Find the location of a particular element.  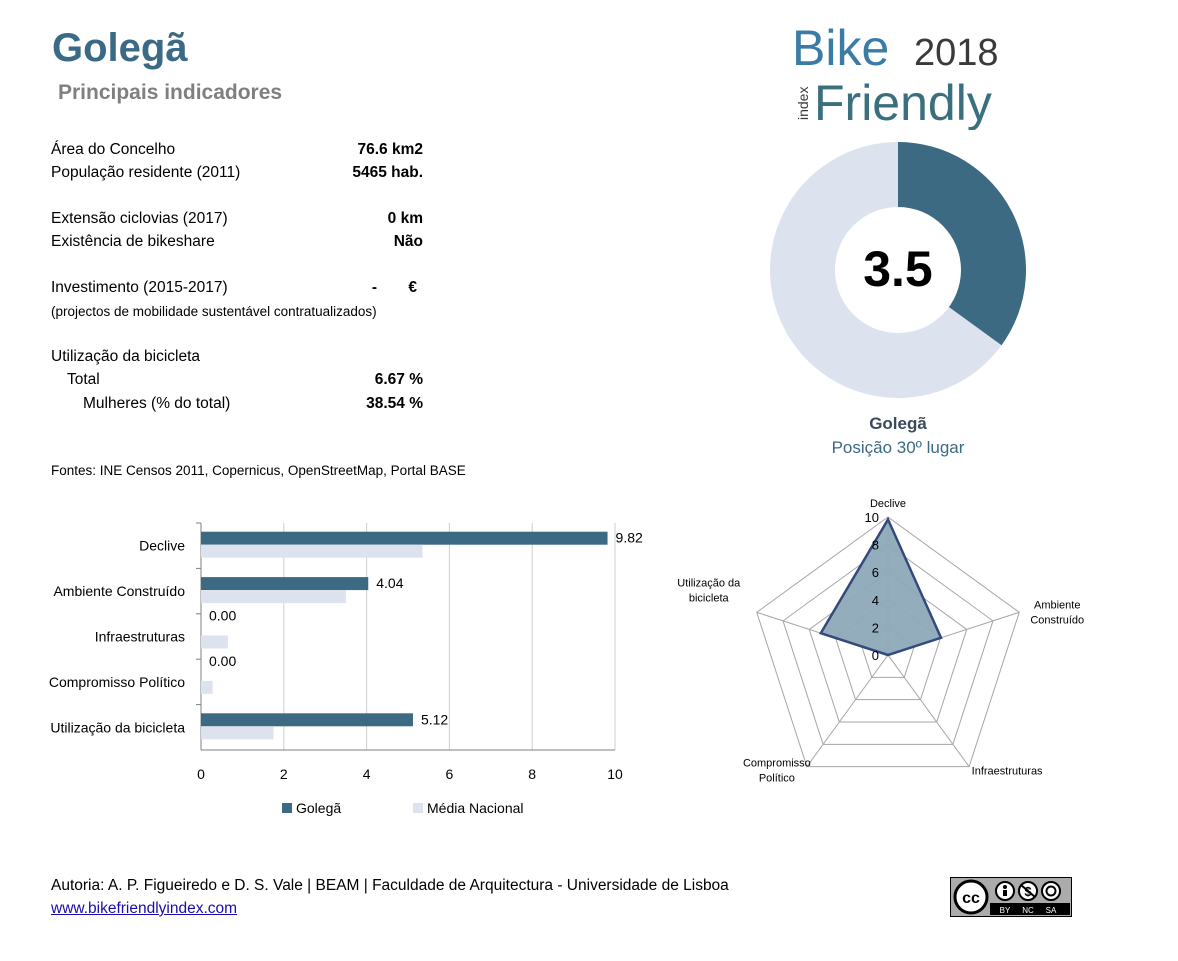

radar-axis-label: Político is located at coordinates (777, 779).